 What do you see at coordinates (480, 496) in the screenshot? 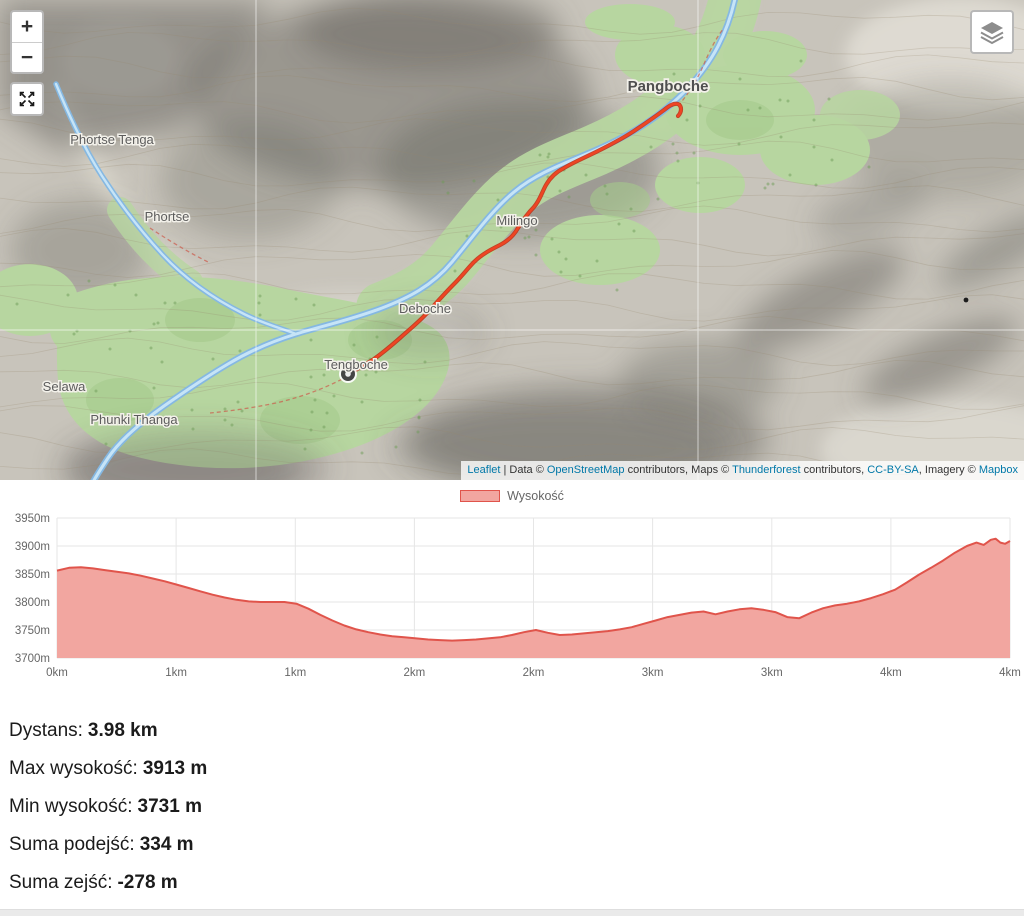
I see `legend-swatch` at bounding box center [480, 496].